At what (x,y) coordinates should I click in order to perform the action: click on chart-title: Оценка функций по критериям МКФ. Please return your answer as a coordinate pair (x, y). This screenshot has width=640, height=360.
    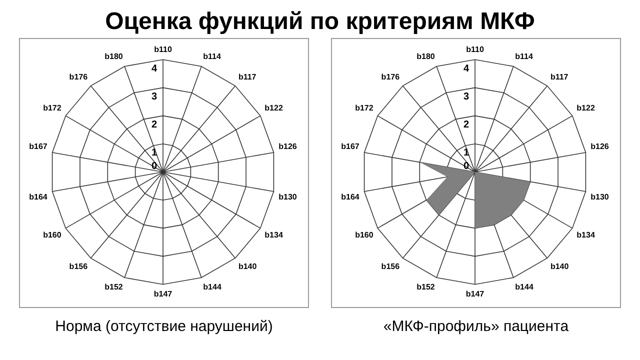
    Looking at the image, I should click on (320, 22).